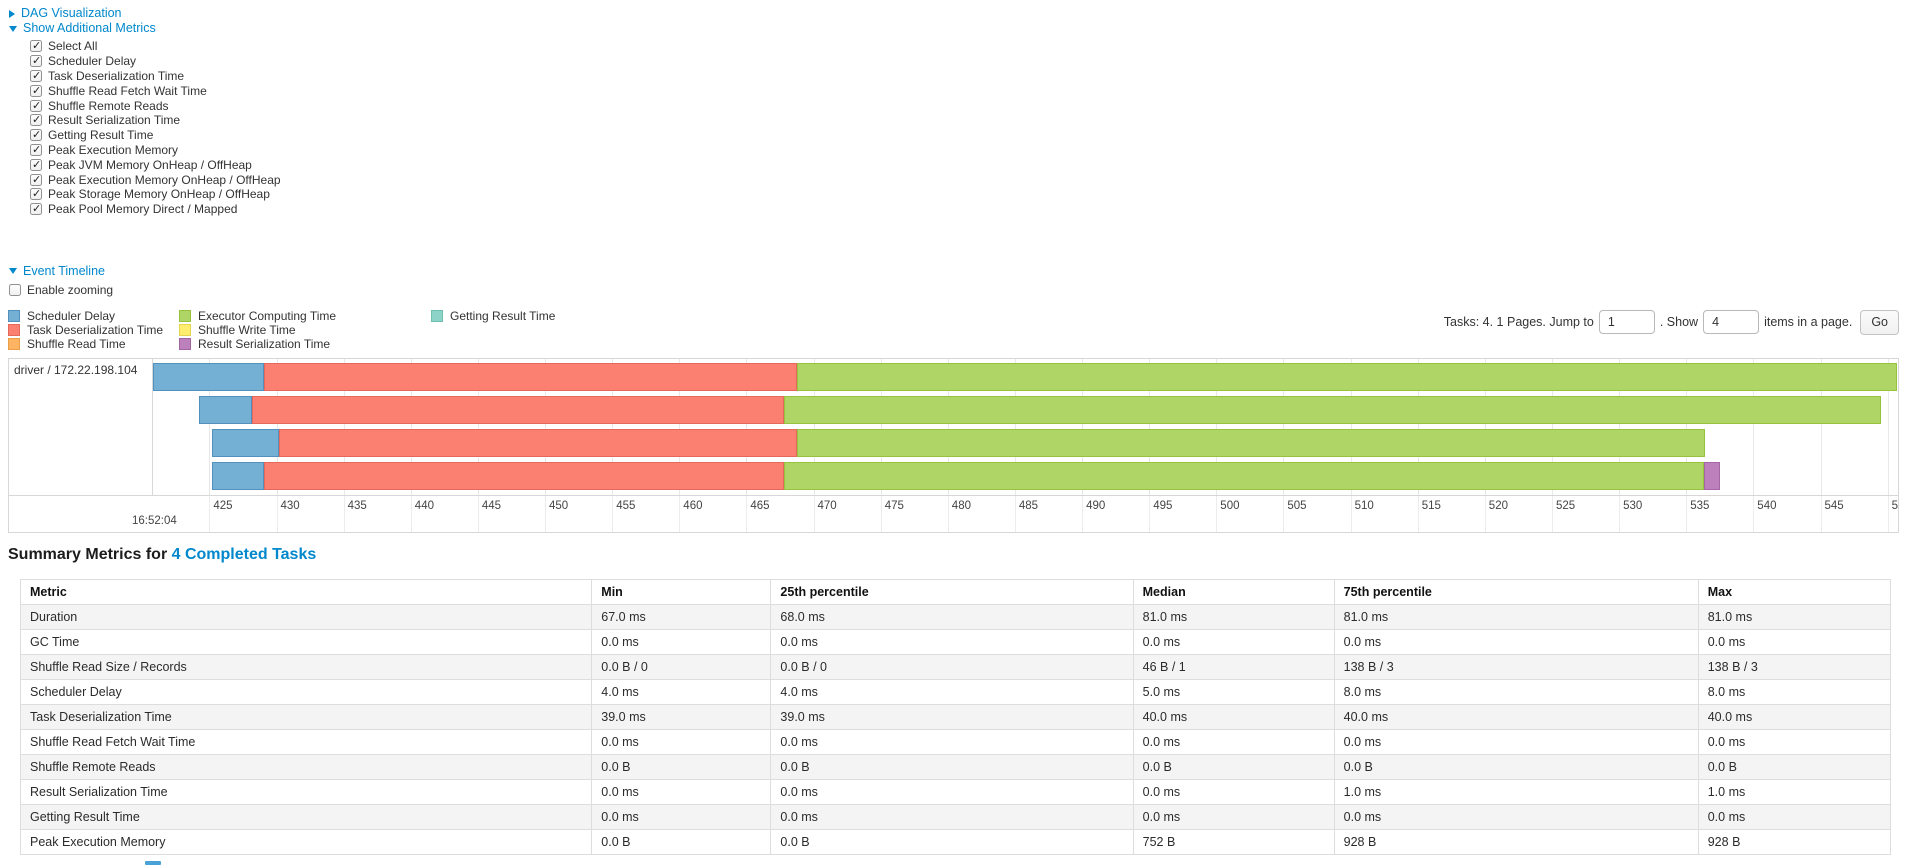  What do you see at coordinates (953, 28) in the screenshot?
I see `show-additional-metrics-toggle: Show Additional Metrics` at bounding box center [953, 28].